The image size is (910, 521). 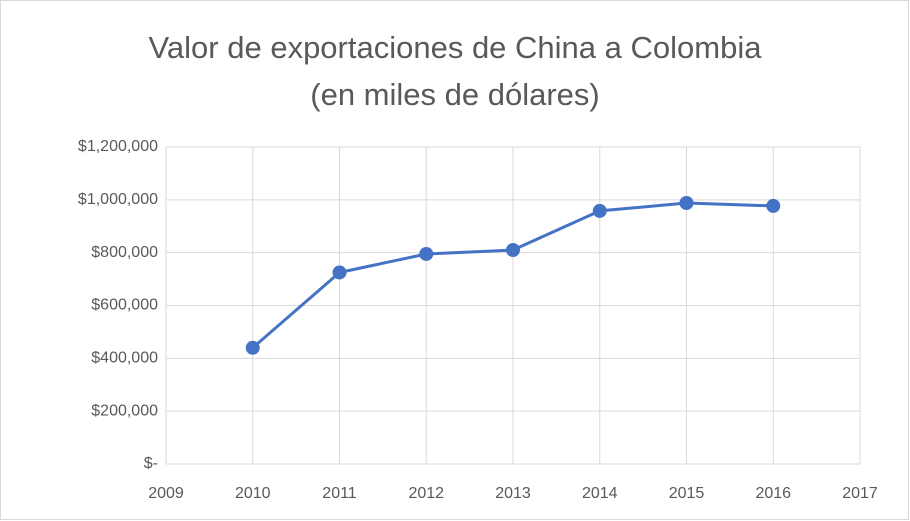 I want to click on y-tick-label: $600,000, so click(x=124, y=305).